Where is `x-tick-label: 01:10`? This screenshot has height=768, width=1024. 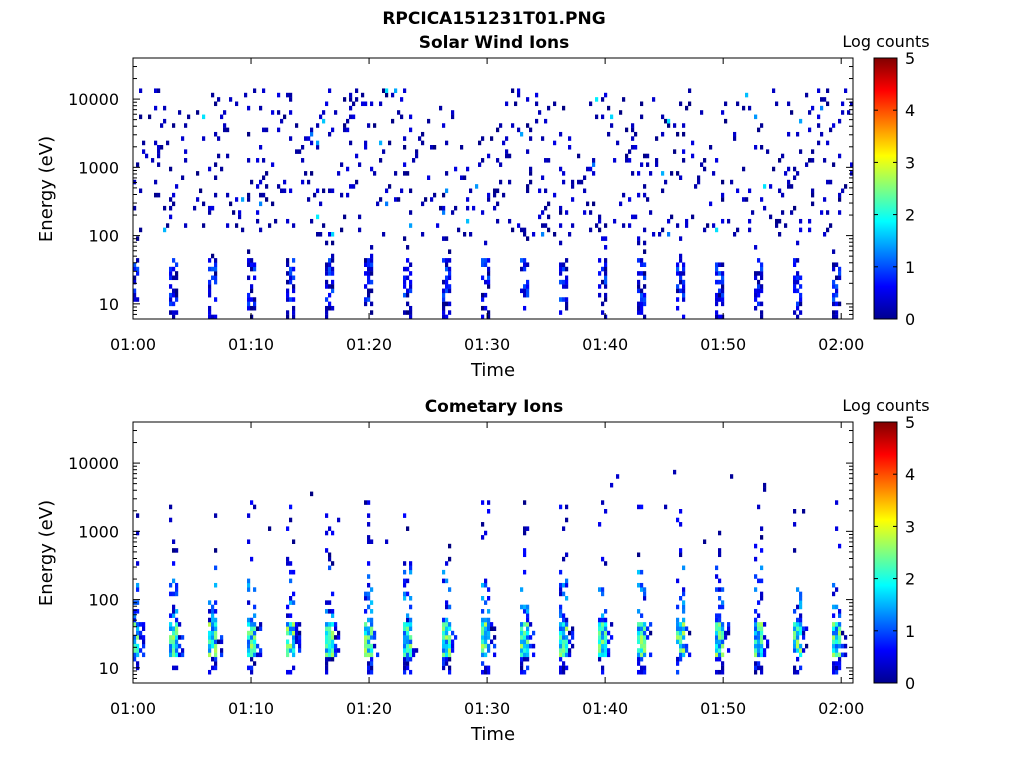
x-tick-label: 01:10 is located at coordinates (251, 708).